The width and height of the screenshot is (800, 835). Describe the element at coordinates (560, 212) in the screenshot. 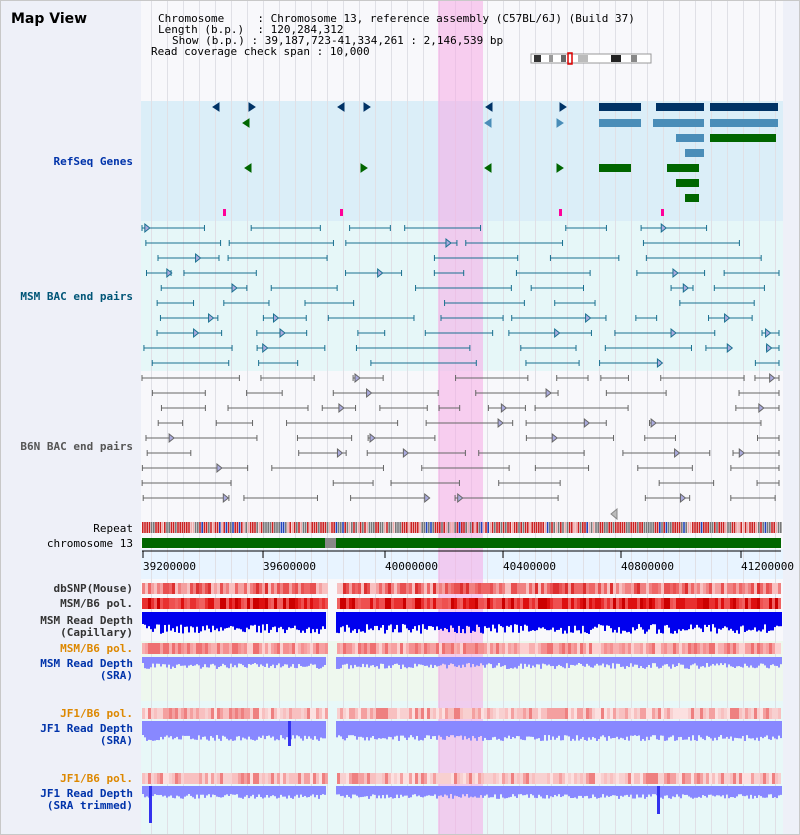

I see `refseq-small-mark` at that location.